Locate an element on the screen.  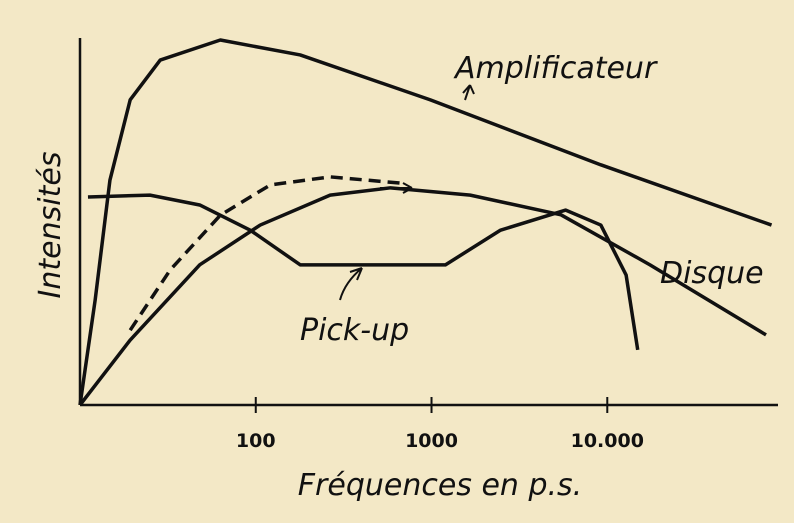
y-axis-title: Intensités is located at coordinates (50, 225).